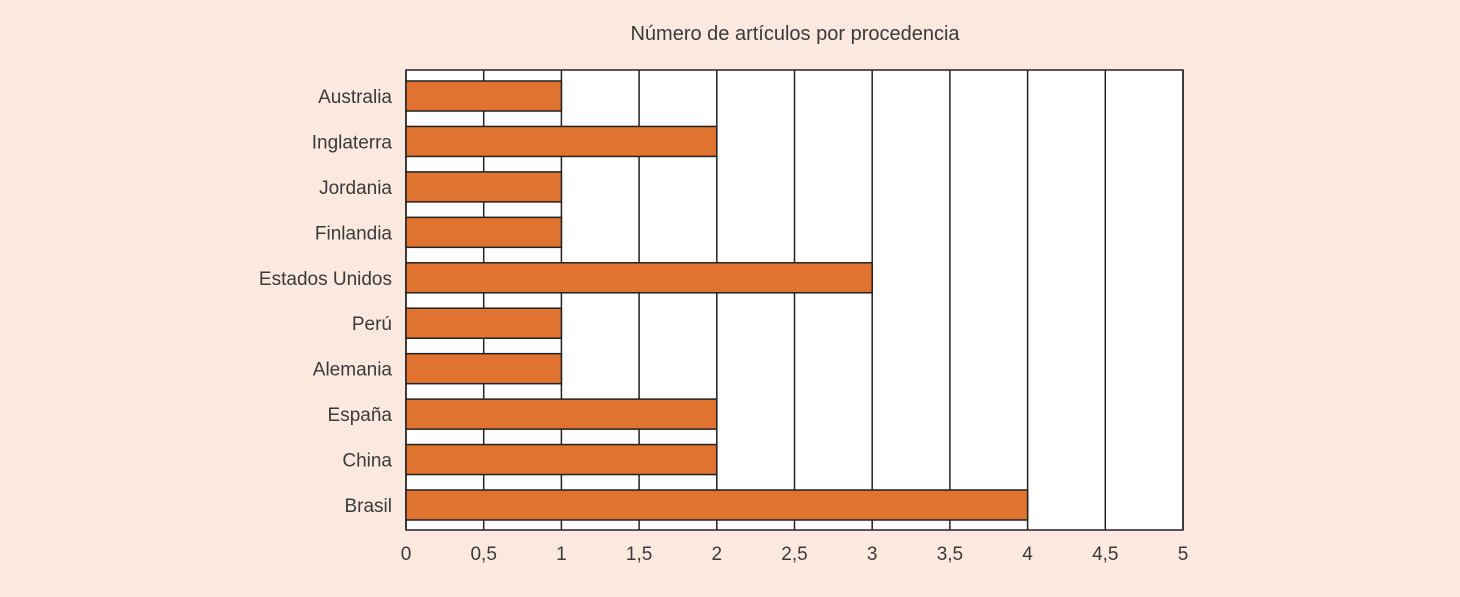  Describe the element at coordinates (484, 368) in the screenshot. I see `bar-alemania` at that location.